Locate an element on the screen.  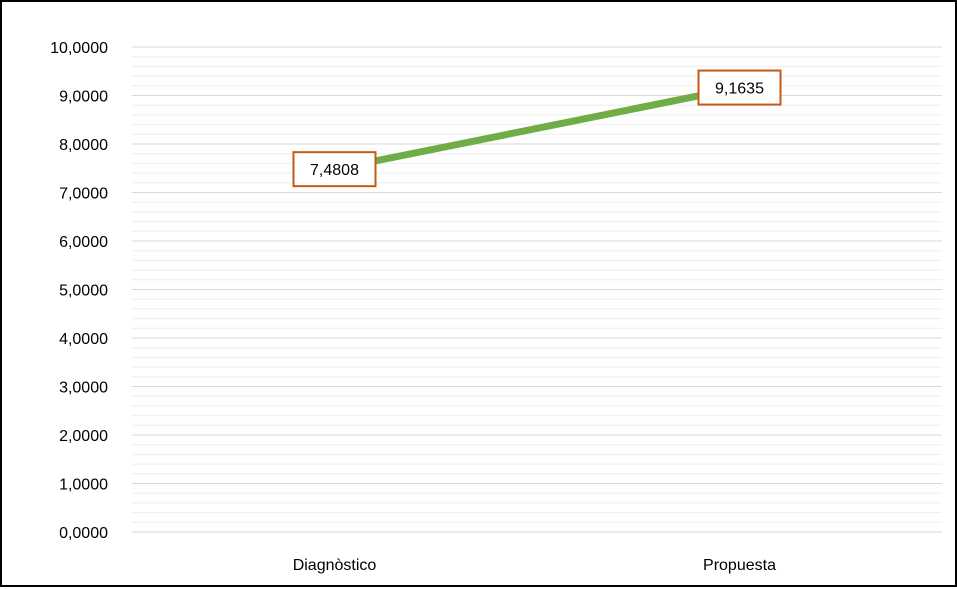
data-labels: 7,4808 9,1635 is located at coordinates (537, 128).